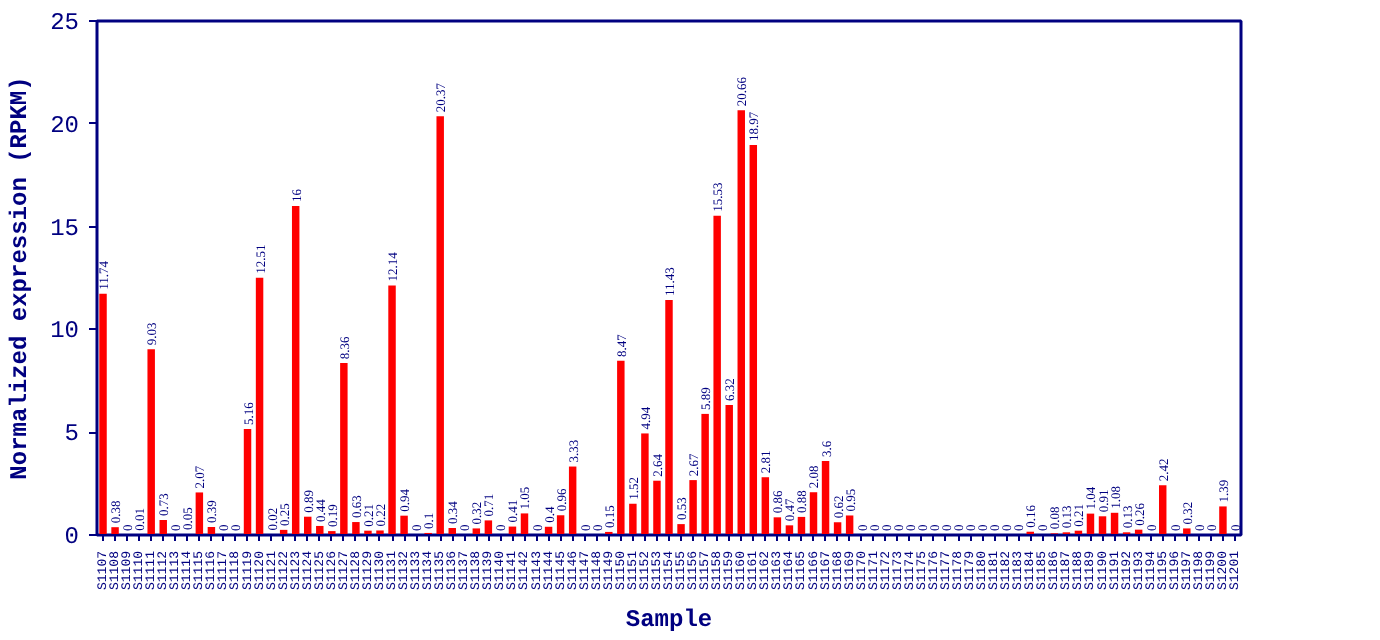 The width and height of the screenshot is (1380, 640). I want to click on y-tick-label: 5, so click(71, 434).